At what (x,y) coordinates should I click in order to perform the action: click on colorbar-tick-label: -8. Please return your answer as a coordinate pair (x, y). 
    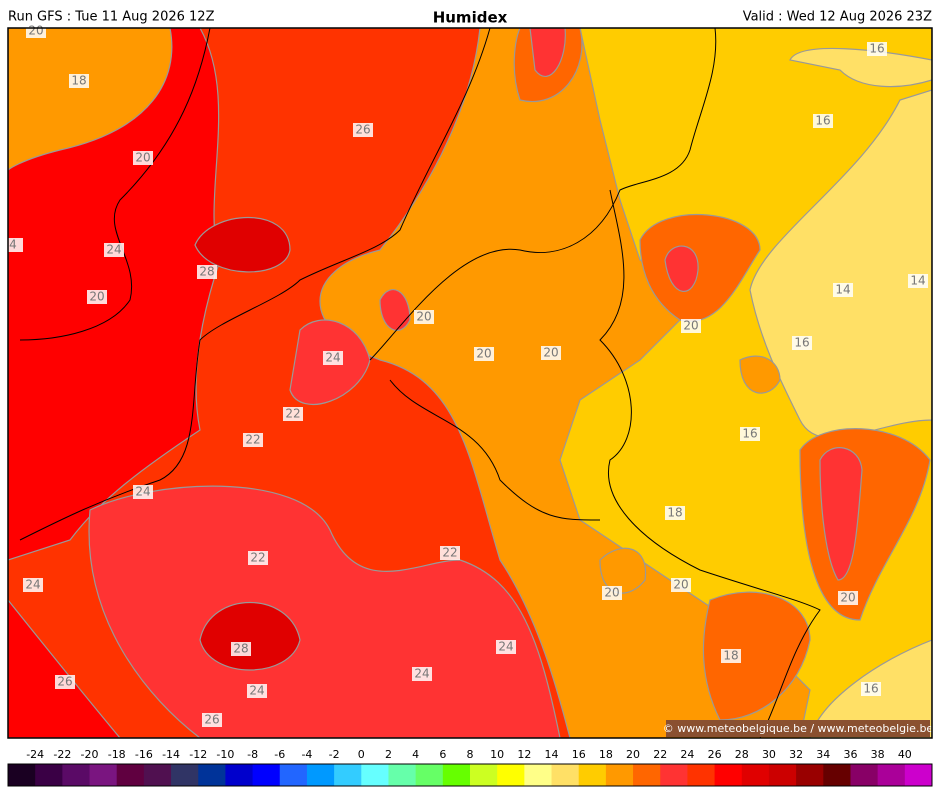
    Looking at the image, I should click on (252, 754).